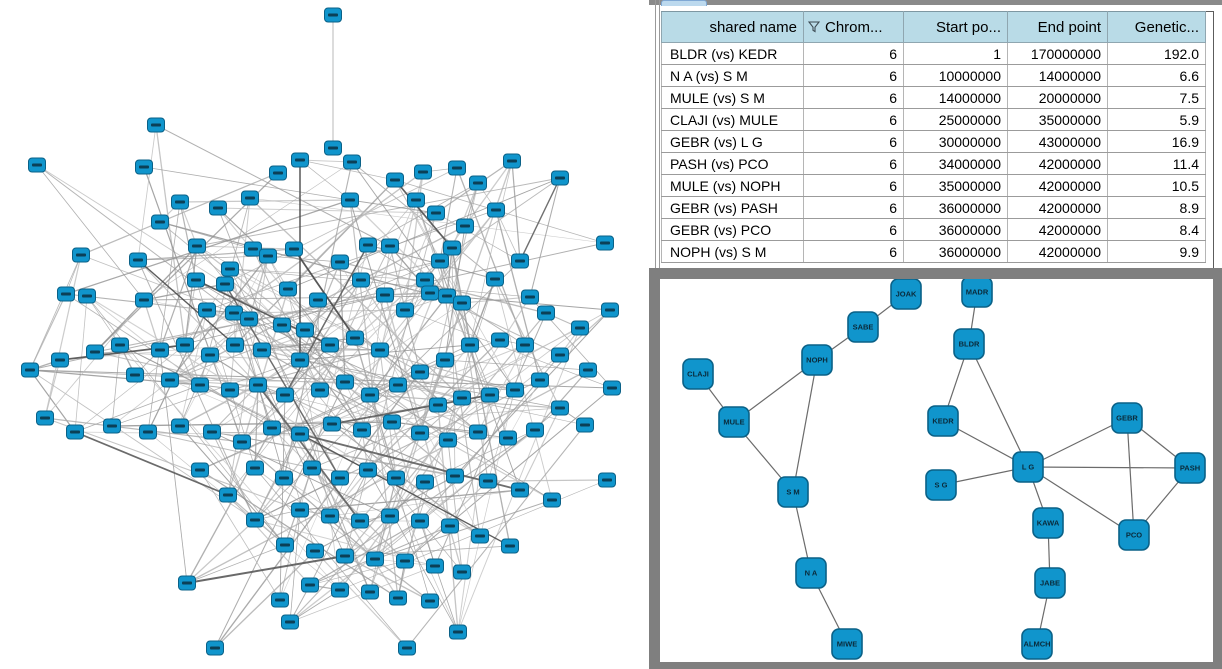  What do you see at coordinates (977, 293) in the screenshot?
I see `sub-network-node-madr: MADR` at bounding box center [977, 293].